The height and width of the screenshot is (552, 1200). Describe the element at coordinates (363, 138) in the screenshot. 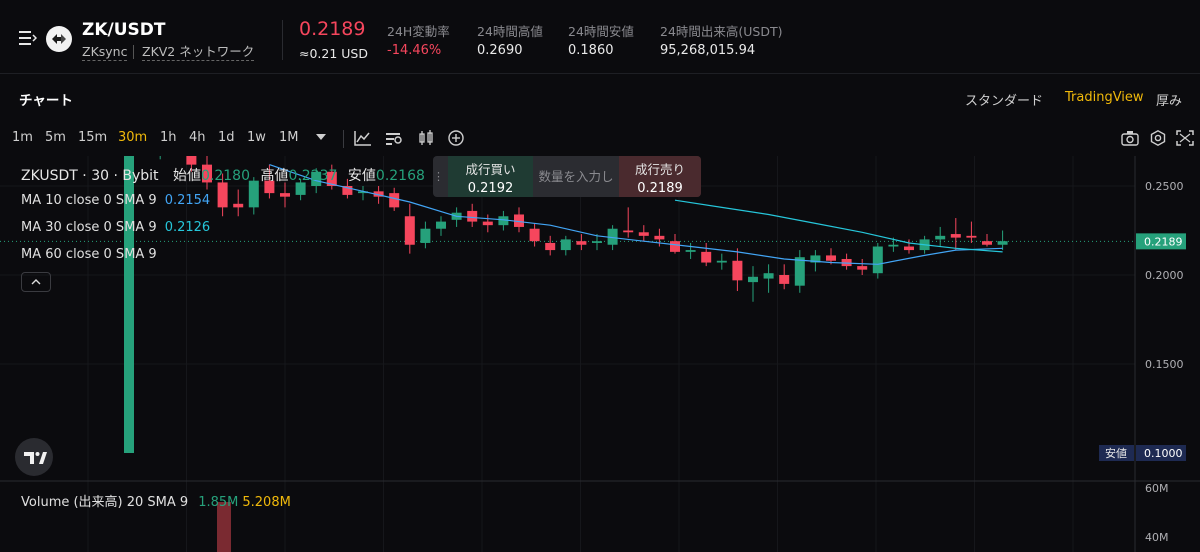

I see `indicator-icon` at that location.